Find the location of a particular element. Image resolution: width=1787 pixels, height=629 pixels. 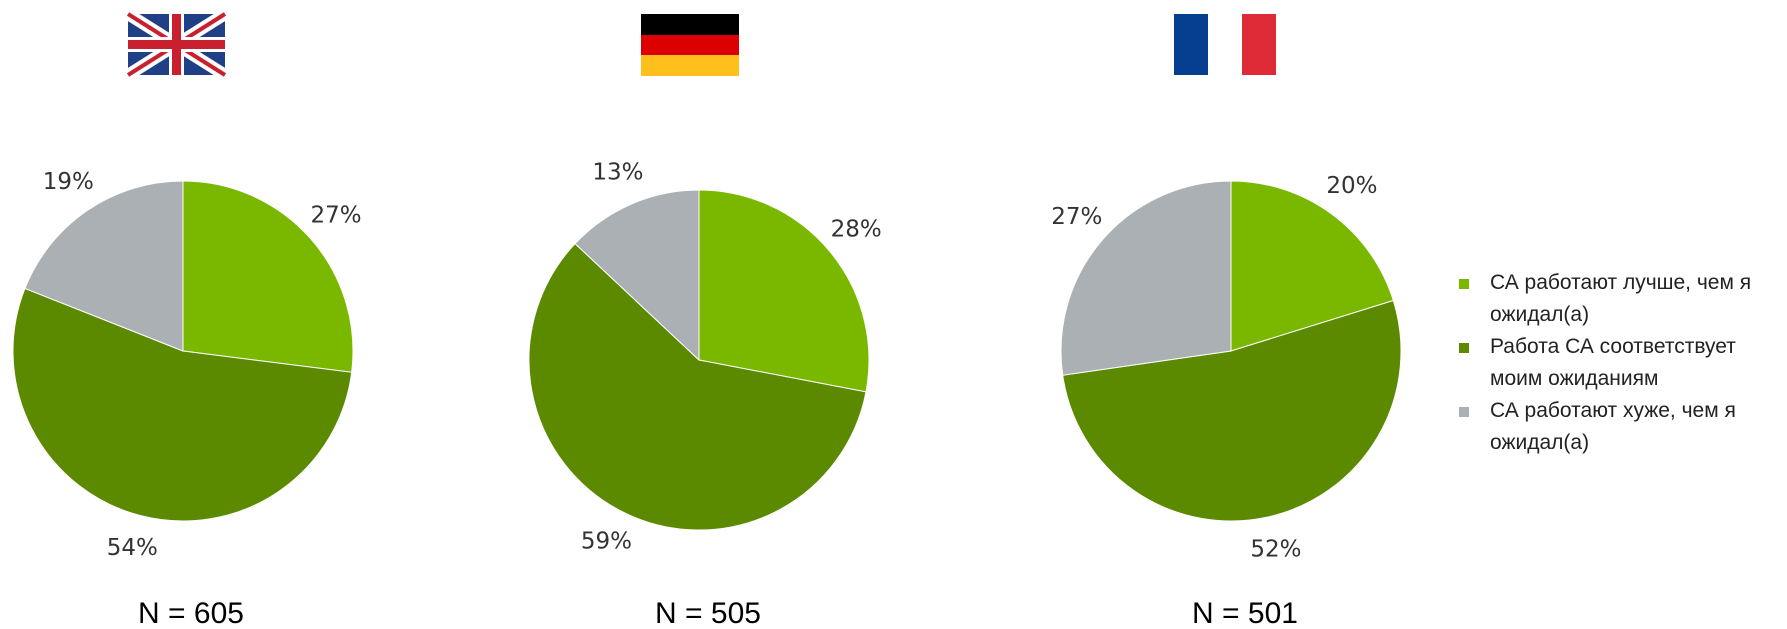

slice-label: 59% is located at coordinates (606, 541).